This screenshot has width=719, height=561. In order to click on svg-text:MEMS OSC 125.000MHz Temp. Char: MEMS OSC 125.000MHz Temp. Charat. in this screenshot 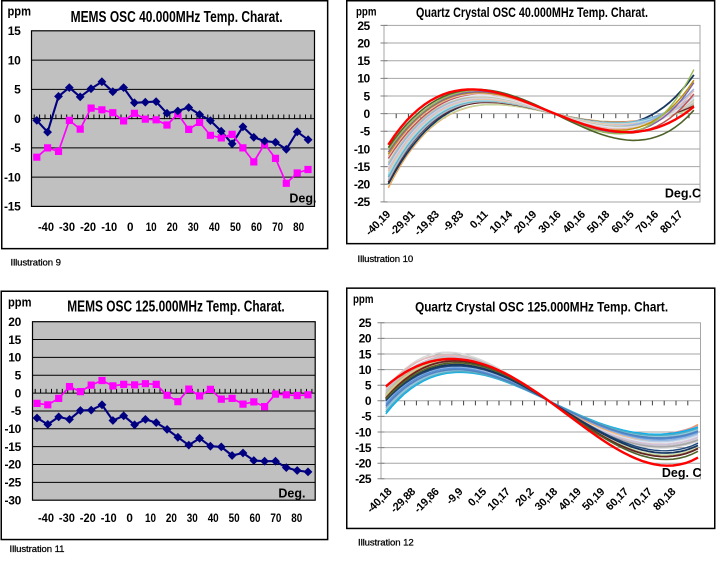, I will do `click(176, 306)`.